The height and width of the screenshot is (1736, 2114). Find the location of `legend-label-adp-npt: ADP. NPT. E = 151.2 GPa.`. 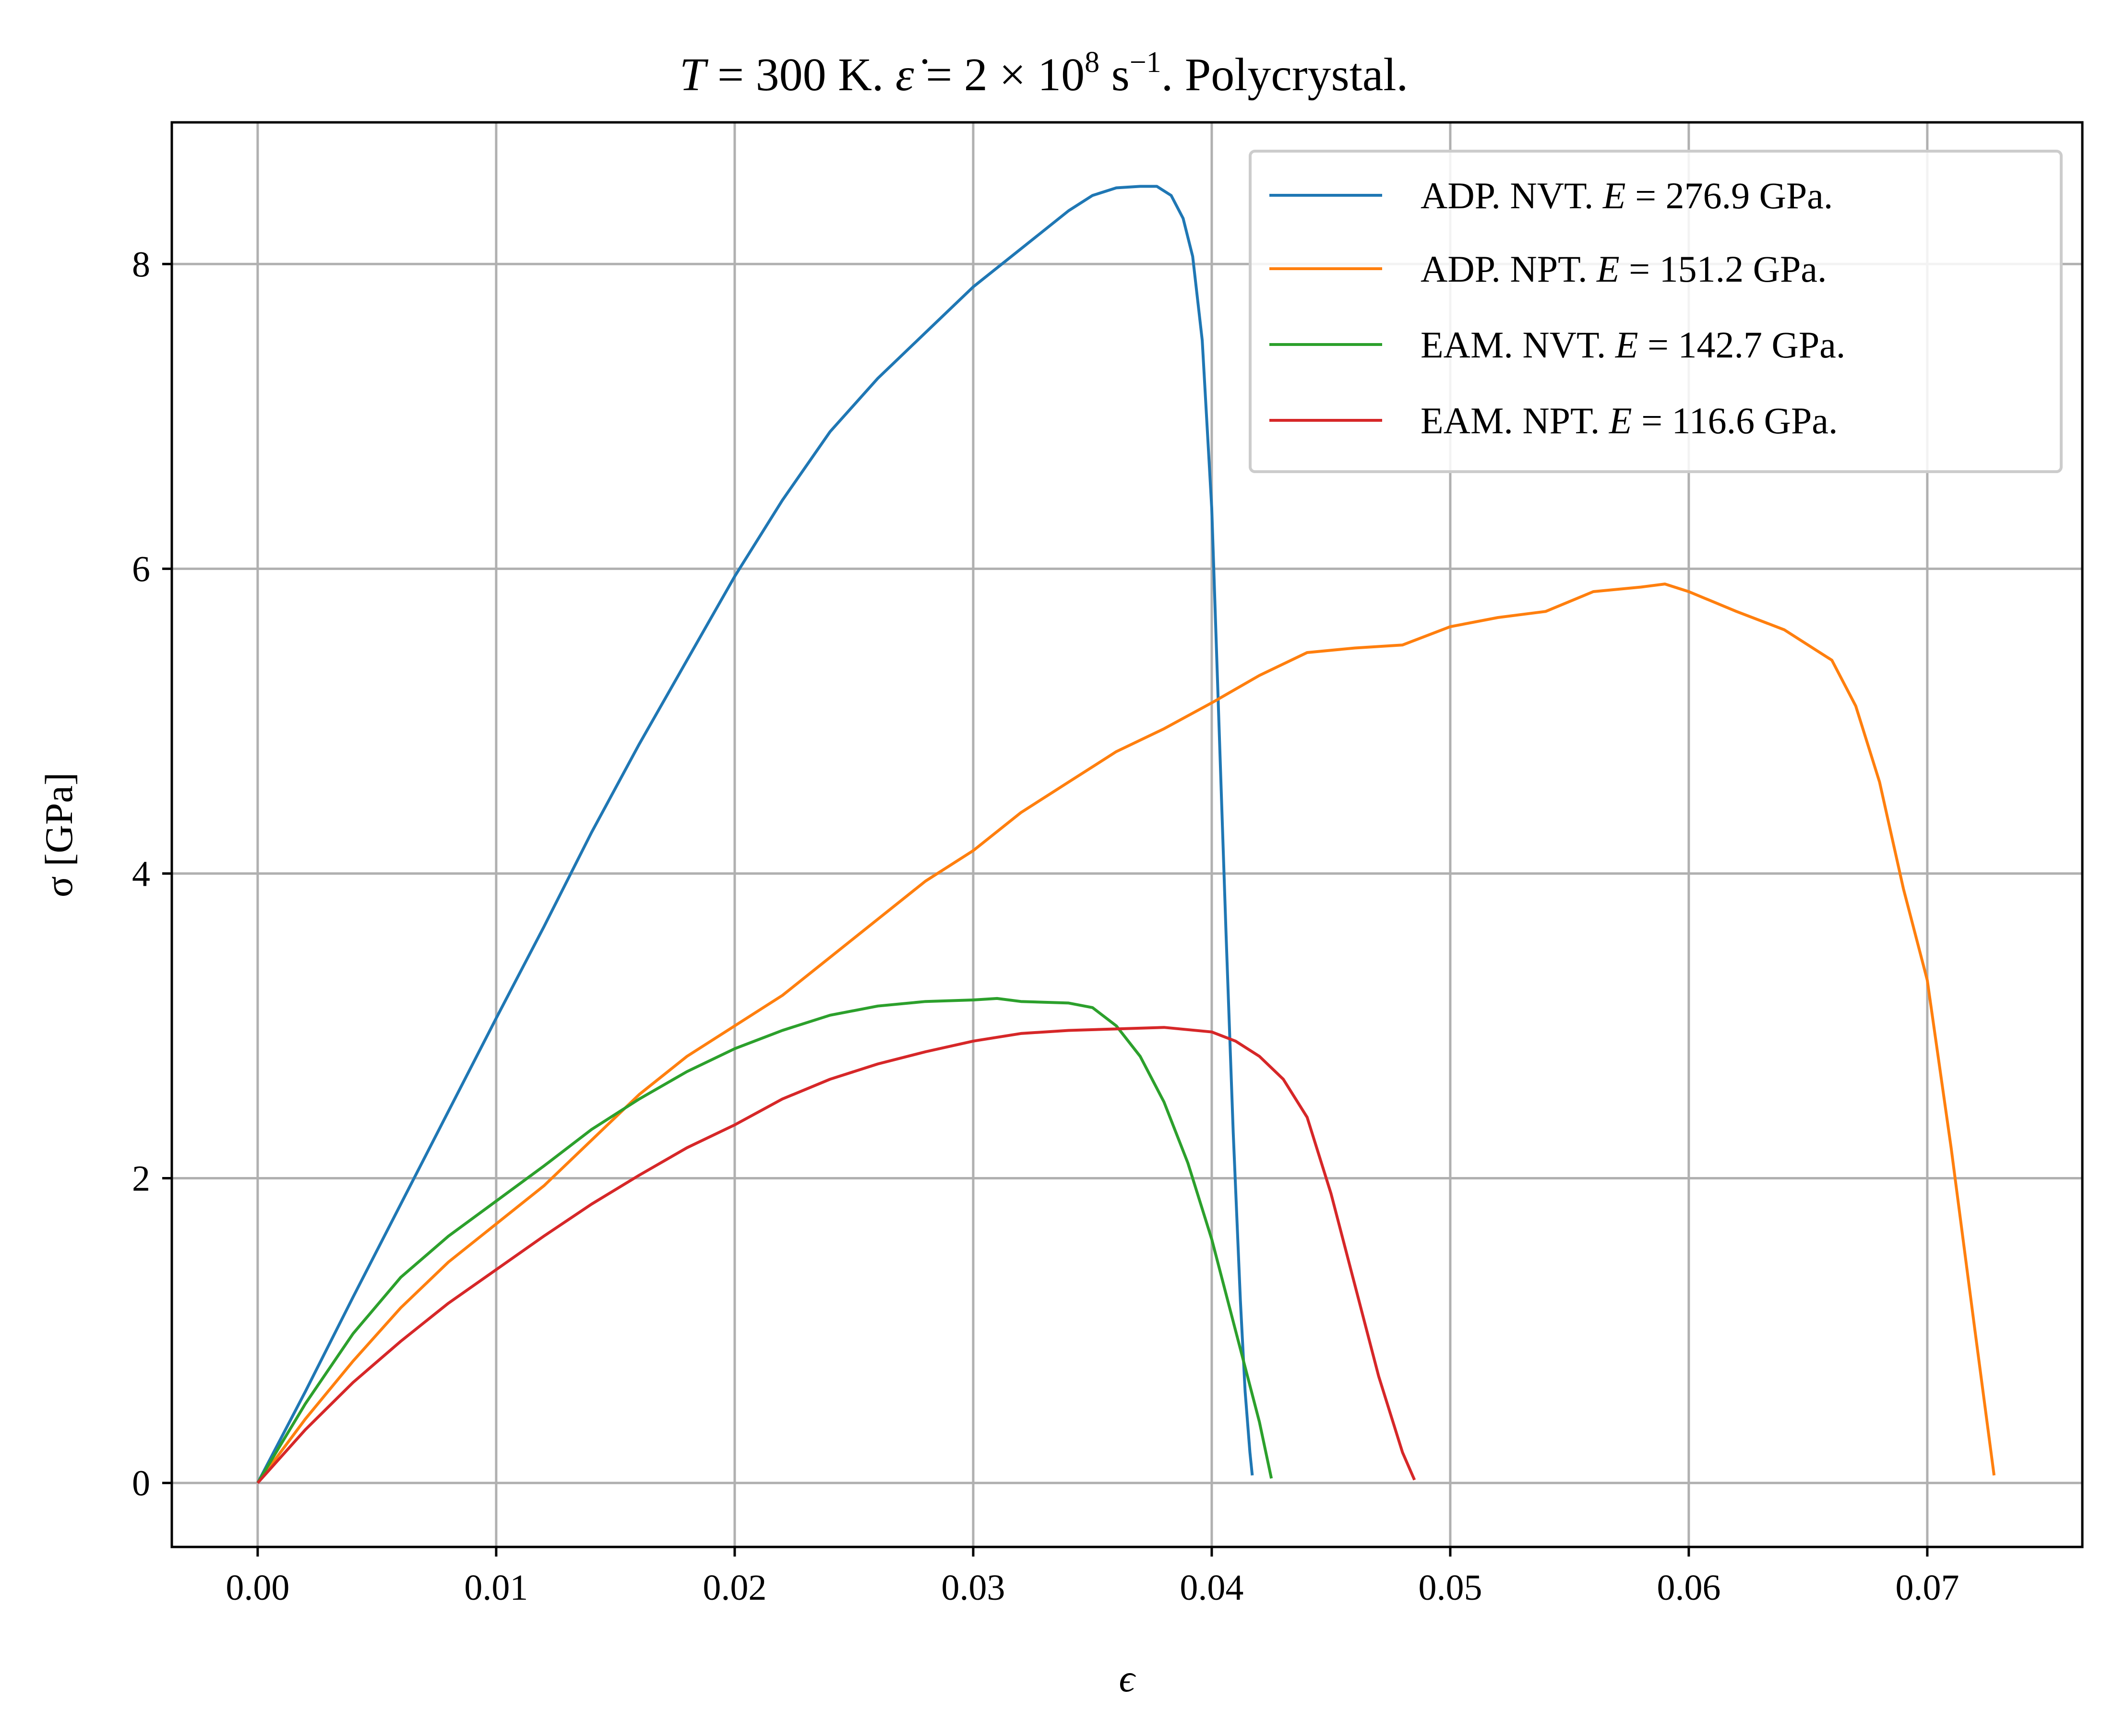

legend-label-adp-npt: ADP. NPT. E = 151.2 GPa. is located at coordinates (1624, 269).